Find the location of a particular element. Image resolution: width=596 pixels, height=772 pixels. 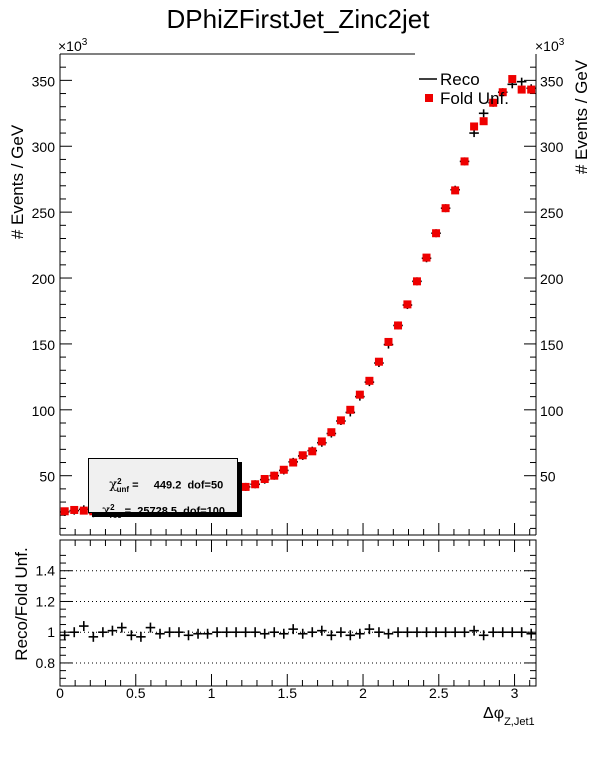

chi2-unf-line: χ2unf = 449.2 dof=50 is located at coordinates (166, 485).